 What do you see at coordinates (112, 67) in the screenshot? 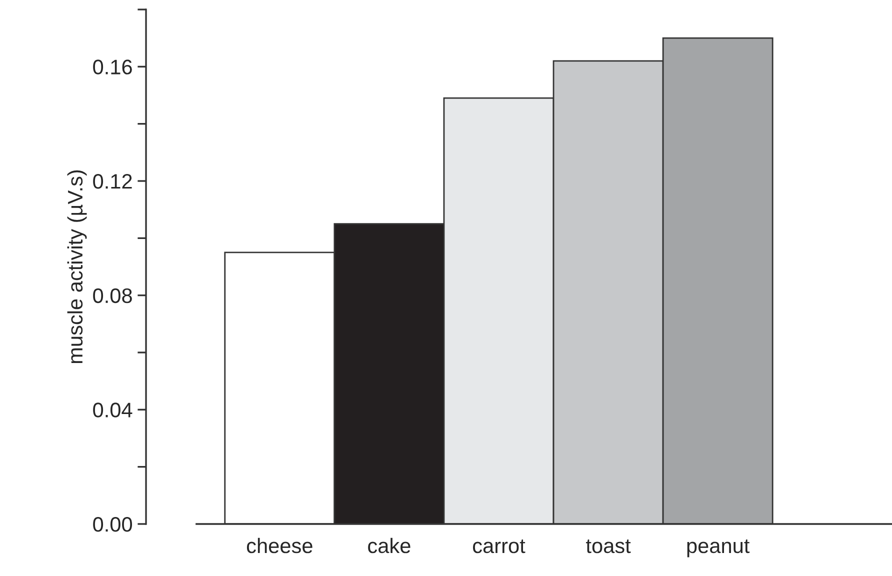
I see `y-tick-label: 0.16` at bounding box center [112, 67].